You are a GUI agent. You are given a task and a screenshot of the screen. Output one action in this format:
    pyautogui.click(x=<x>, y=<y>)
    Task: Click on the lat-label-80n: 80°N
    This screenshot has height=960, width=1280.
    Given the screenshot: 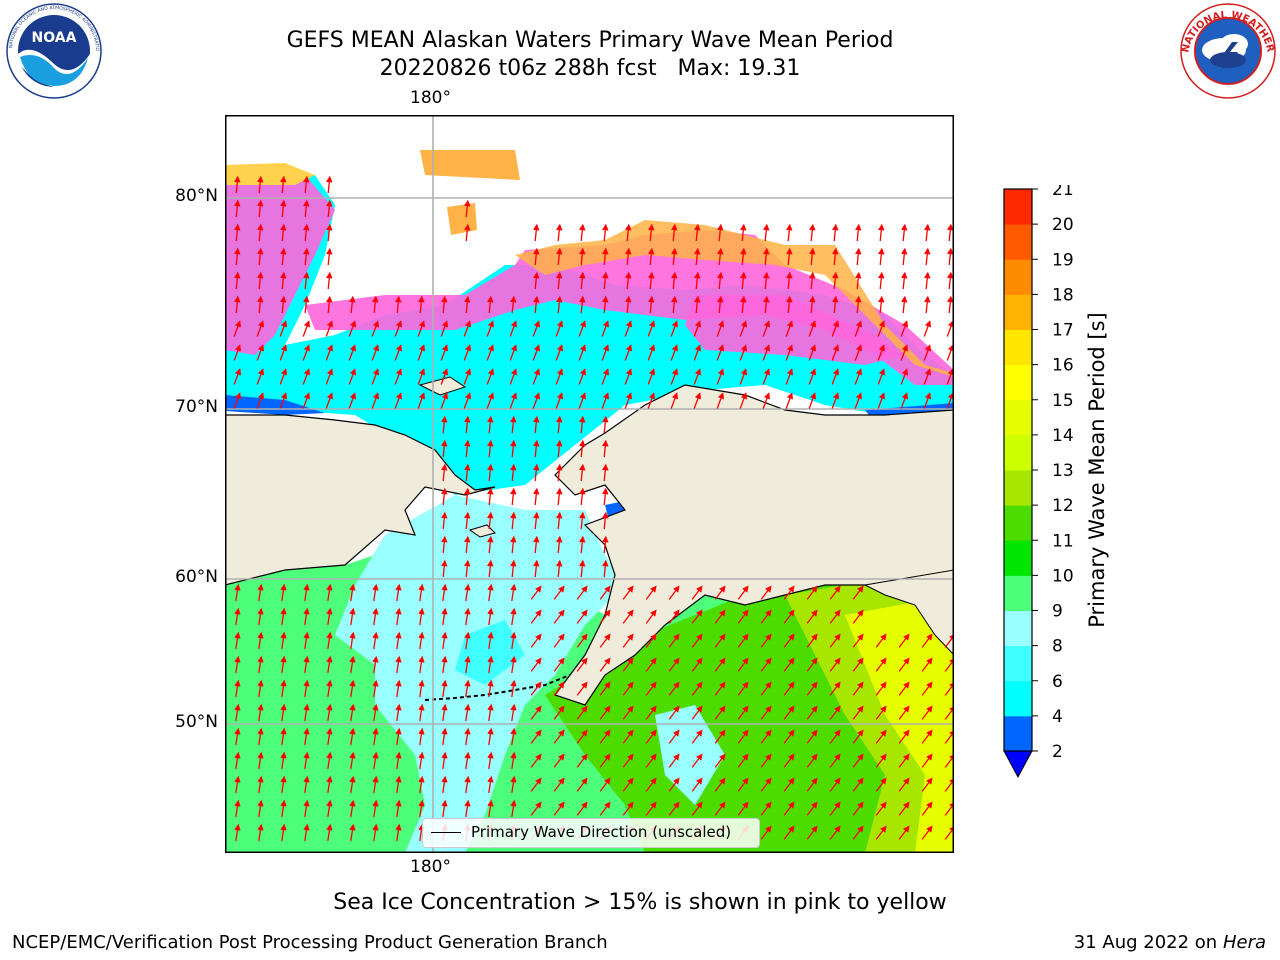 What is the action you would take?
    pyautogui.click(x=196, y=196)
    